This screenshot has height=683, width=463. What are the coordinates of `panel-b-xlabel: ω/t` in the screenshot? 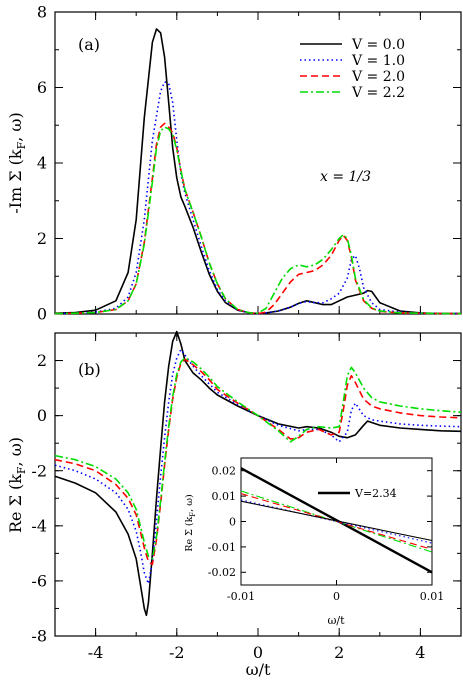 It's located at (258, 669).